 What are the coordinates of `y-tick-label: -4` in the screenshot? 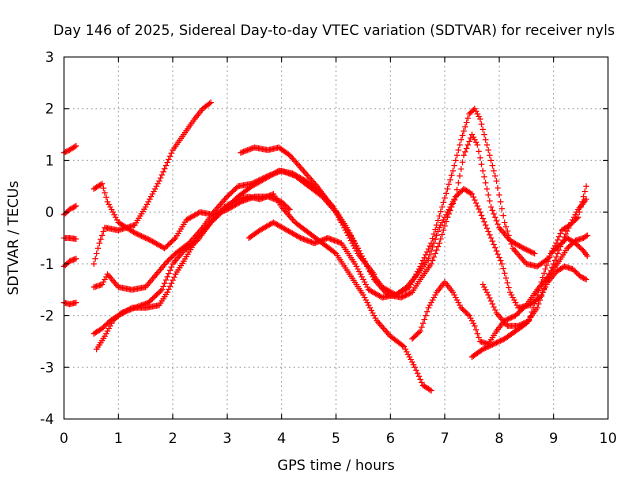 It's located at (47, 420).